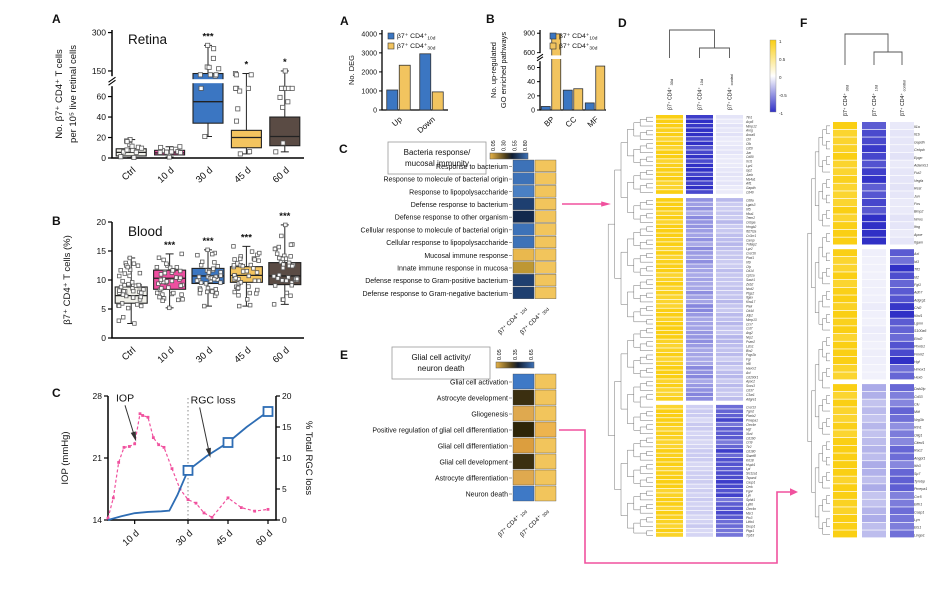  Describe the element at coordinates (308, 458) in the screenshot. I see `svg-text: % Total RGC loss` at that location.